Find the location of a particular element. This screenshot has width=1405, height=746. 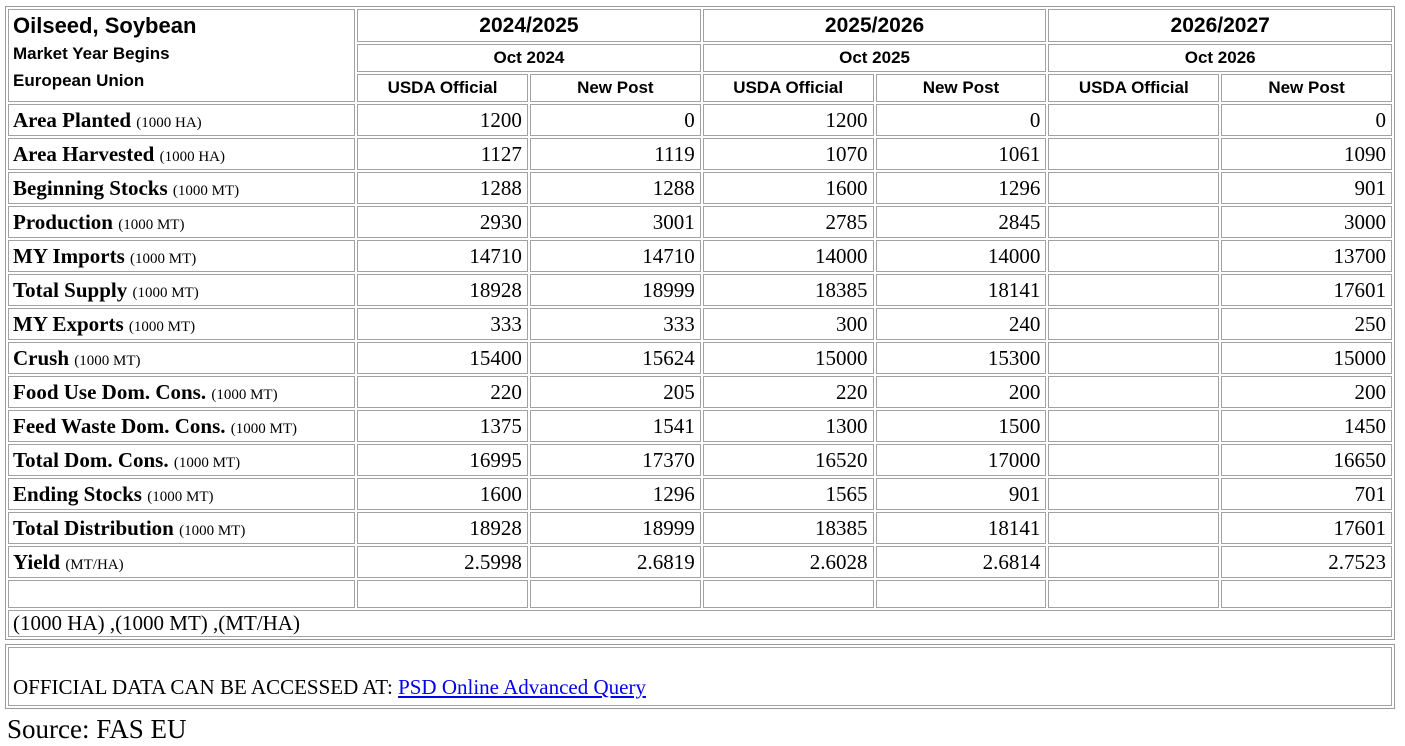

value-cell: 1600 is located at coordinates (442, 494).